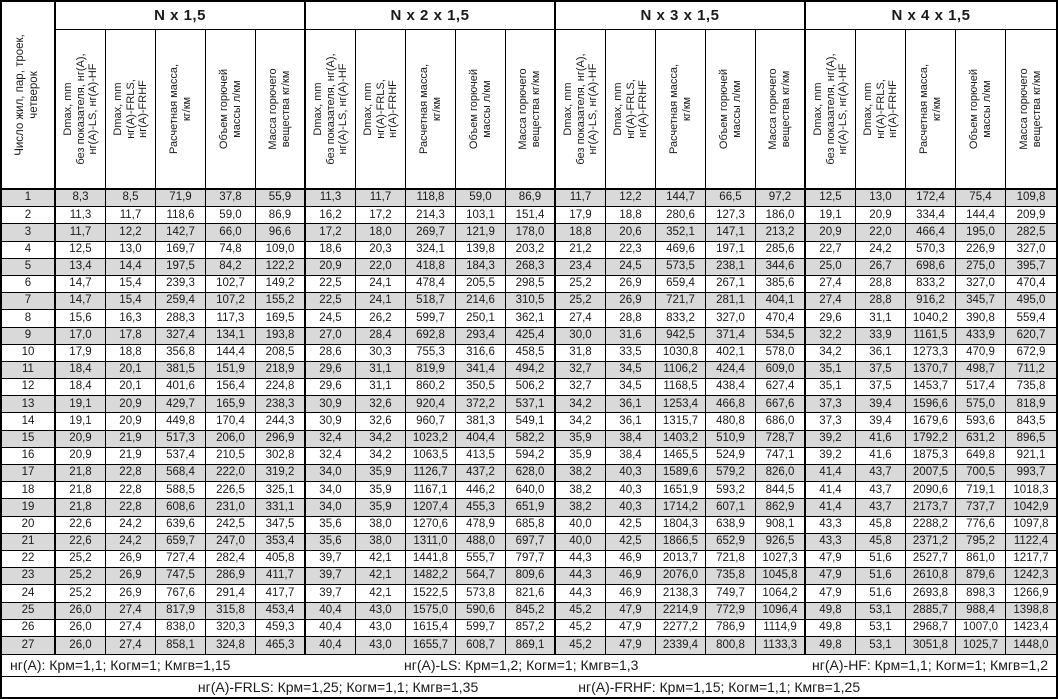 The image size is (1058, 699). I want to click on table-cell: 208,5, so click(281, 353).